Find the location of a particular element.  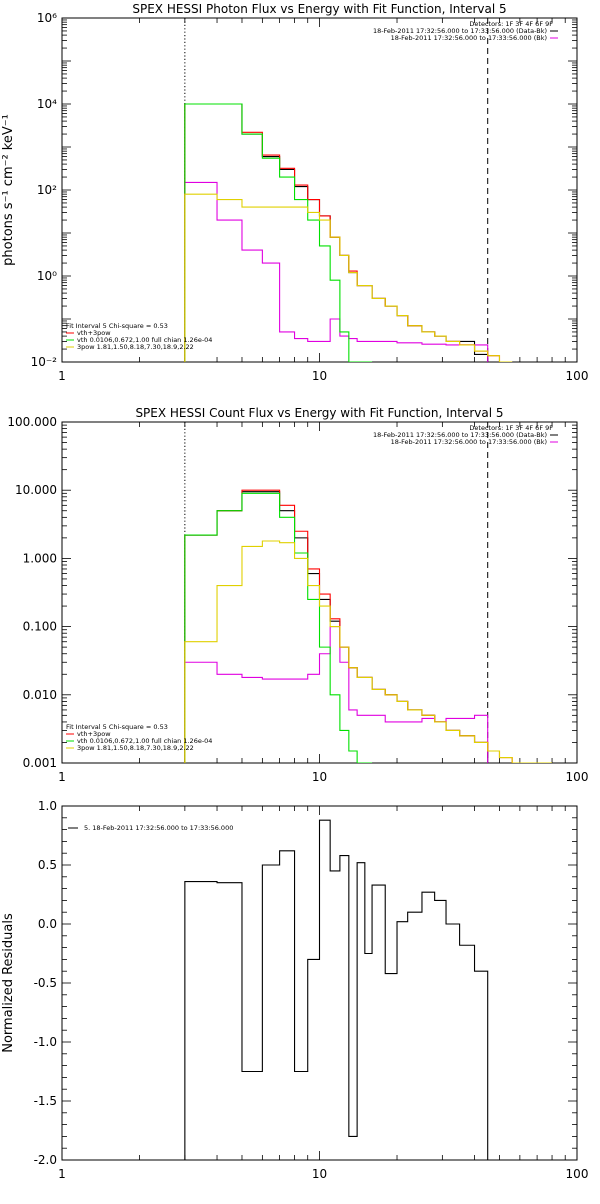

y-tick-label: 10² is located at coordinates (47, 190).